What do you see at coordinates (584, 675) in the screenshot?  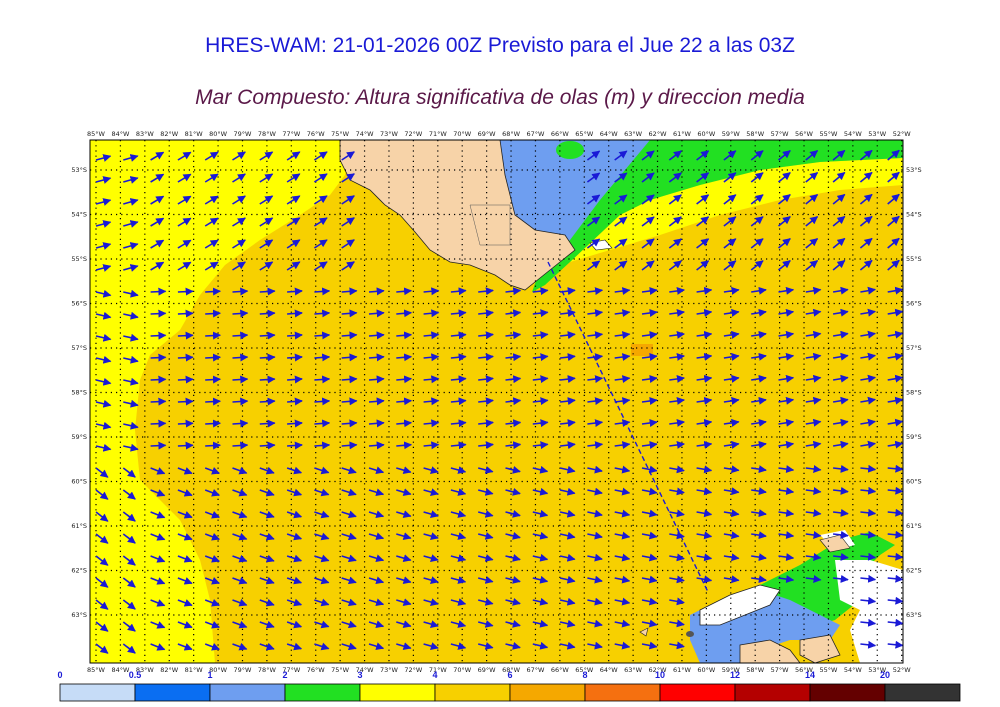 I see `colorbar-label: 8` at bounding box center [584, 675].